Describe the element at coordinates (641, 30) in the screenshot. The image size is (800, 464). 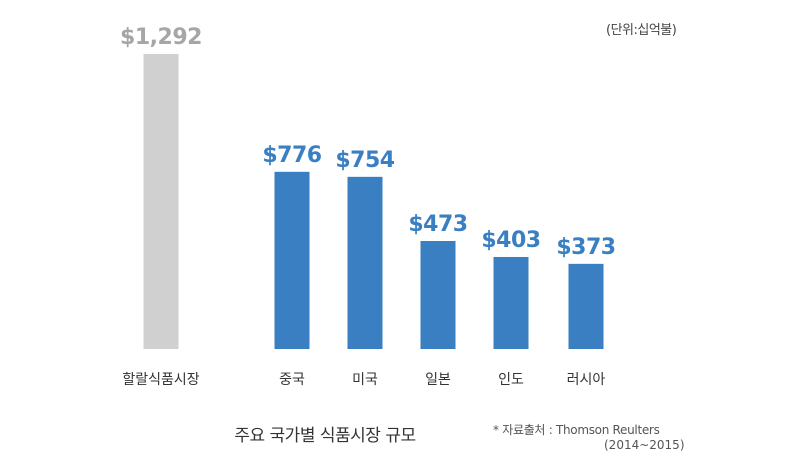
I see `unit-note: (단위:십억불)` at that location.